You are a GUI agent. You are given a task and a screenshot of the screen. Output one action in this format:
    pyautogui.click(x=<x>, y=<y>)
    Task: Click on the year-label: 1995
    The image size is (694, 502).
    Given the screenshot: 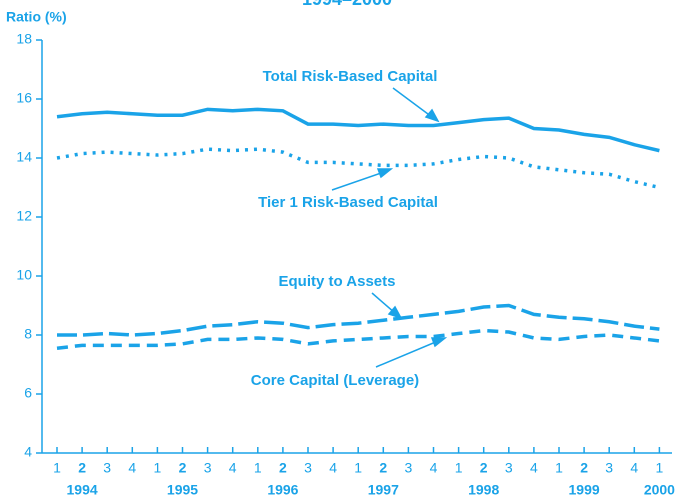 What is the action you would take?
    pyautogui.click(x=182, y=490)
    